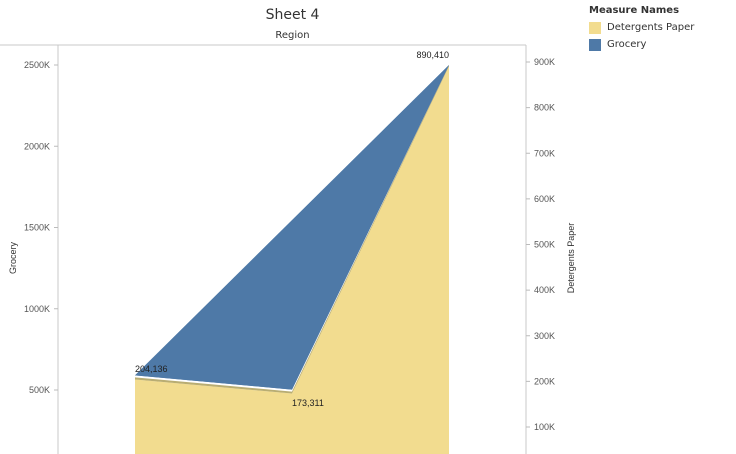 Image resolution: width=736 pixels, height=454 pixels. I want to click on right-tick-label: 300K, so click(544, 336).